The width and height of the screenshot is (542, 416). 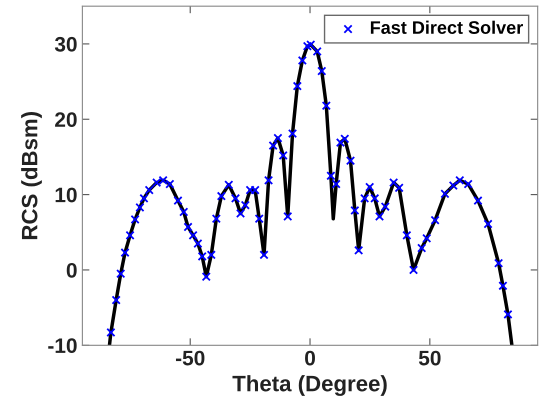 I want to click on x-tick-label: -50, so click(x=190, y=358).